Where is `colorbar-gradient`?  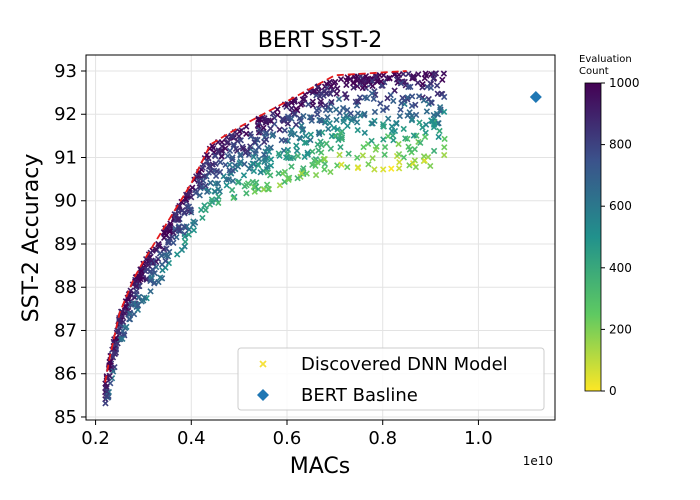
colorbar-gradient is located at coordinates (593, 237).